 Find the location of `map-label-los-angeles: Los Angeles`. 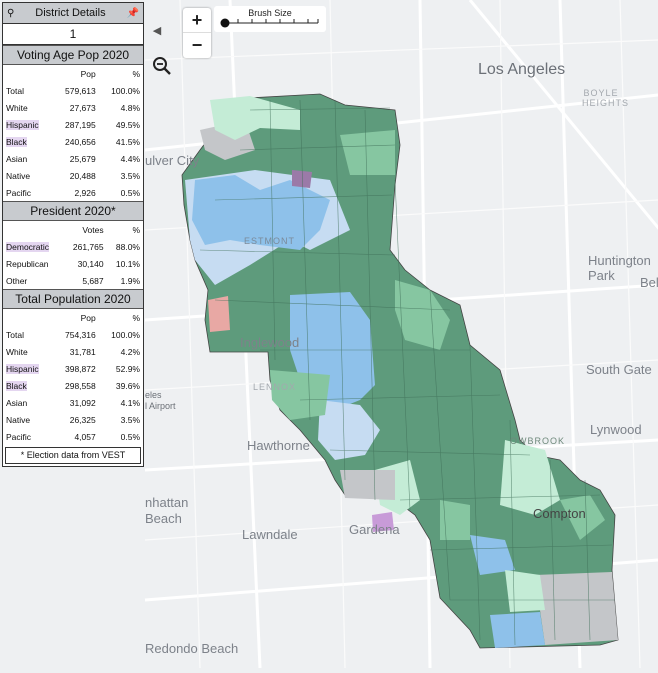

map-label-los-angeles: Los Angeles is located at coordinates (522, 69).